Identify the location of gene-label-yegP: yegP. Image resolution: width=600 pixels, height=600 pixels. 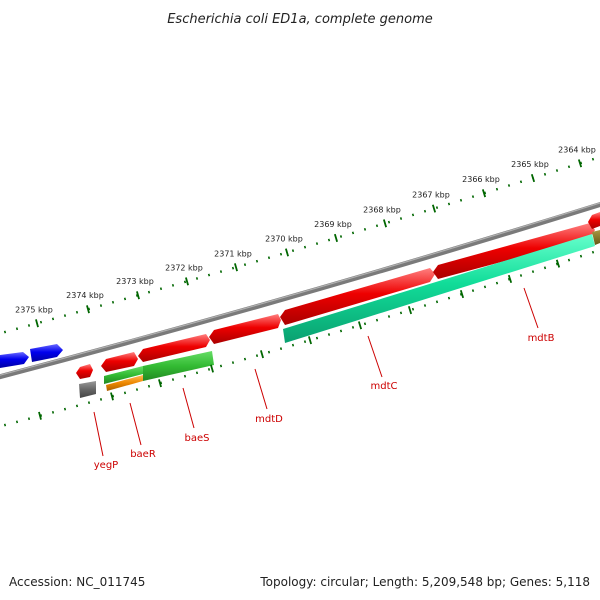
(106, 465).